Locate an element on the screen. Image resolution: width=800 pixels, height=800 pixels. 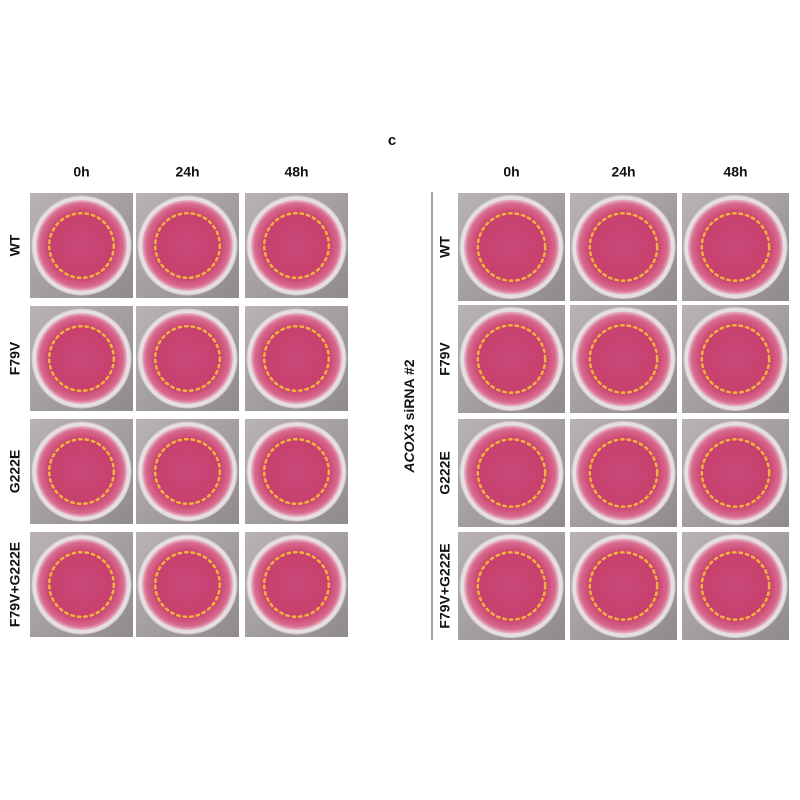
gene-name: ACOX3 is located at coordinates (409, 448).